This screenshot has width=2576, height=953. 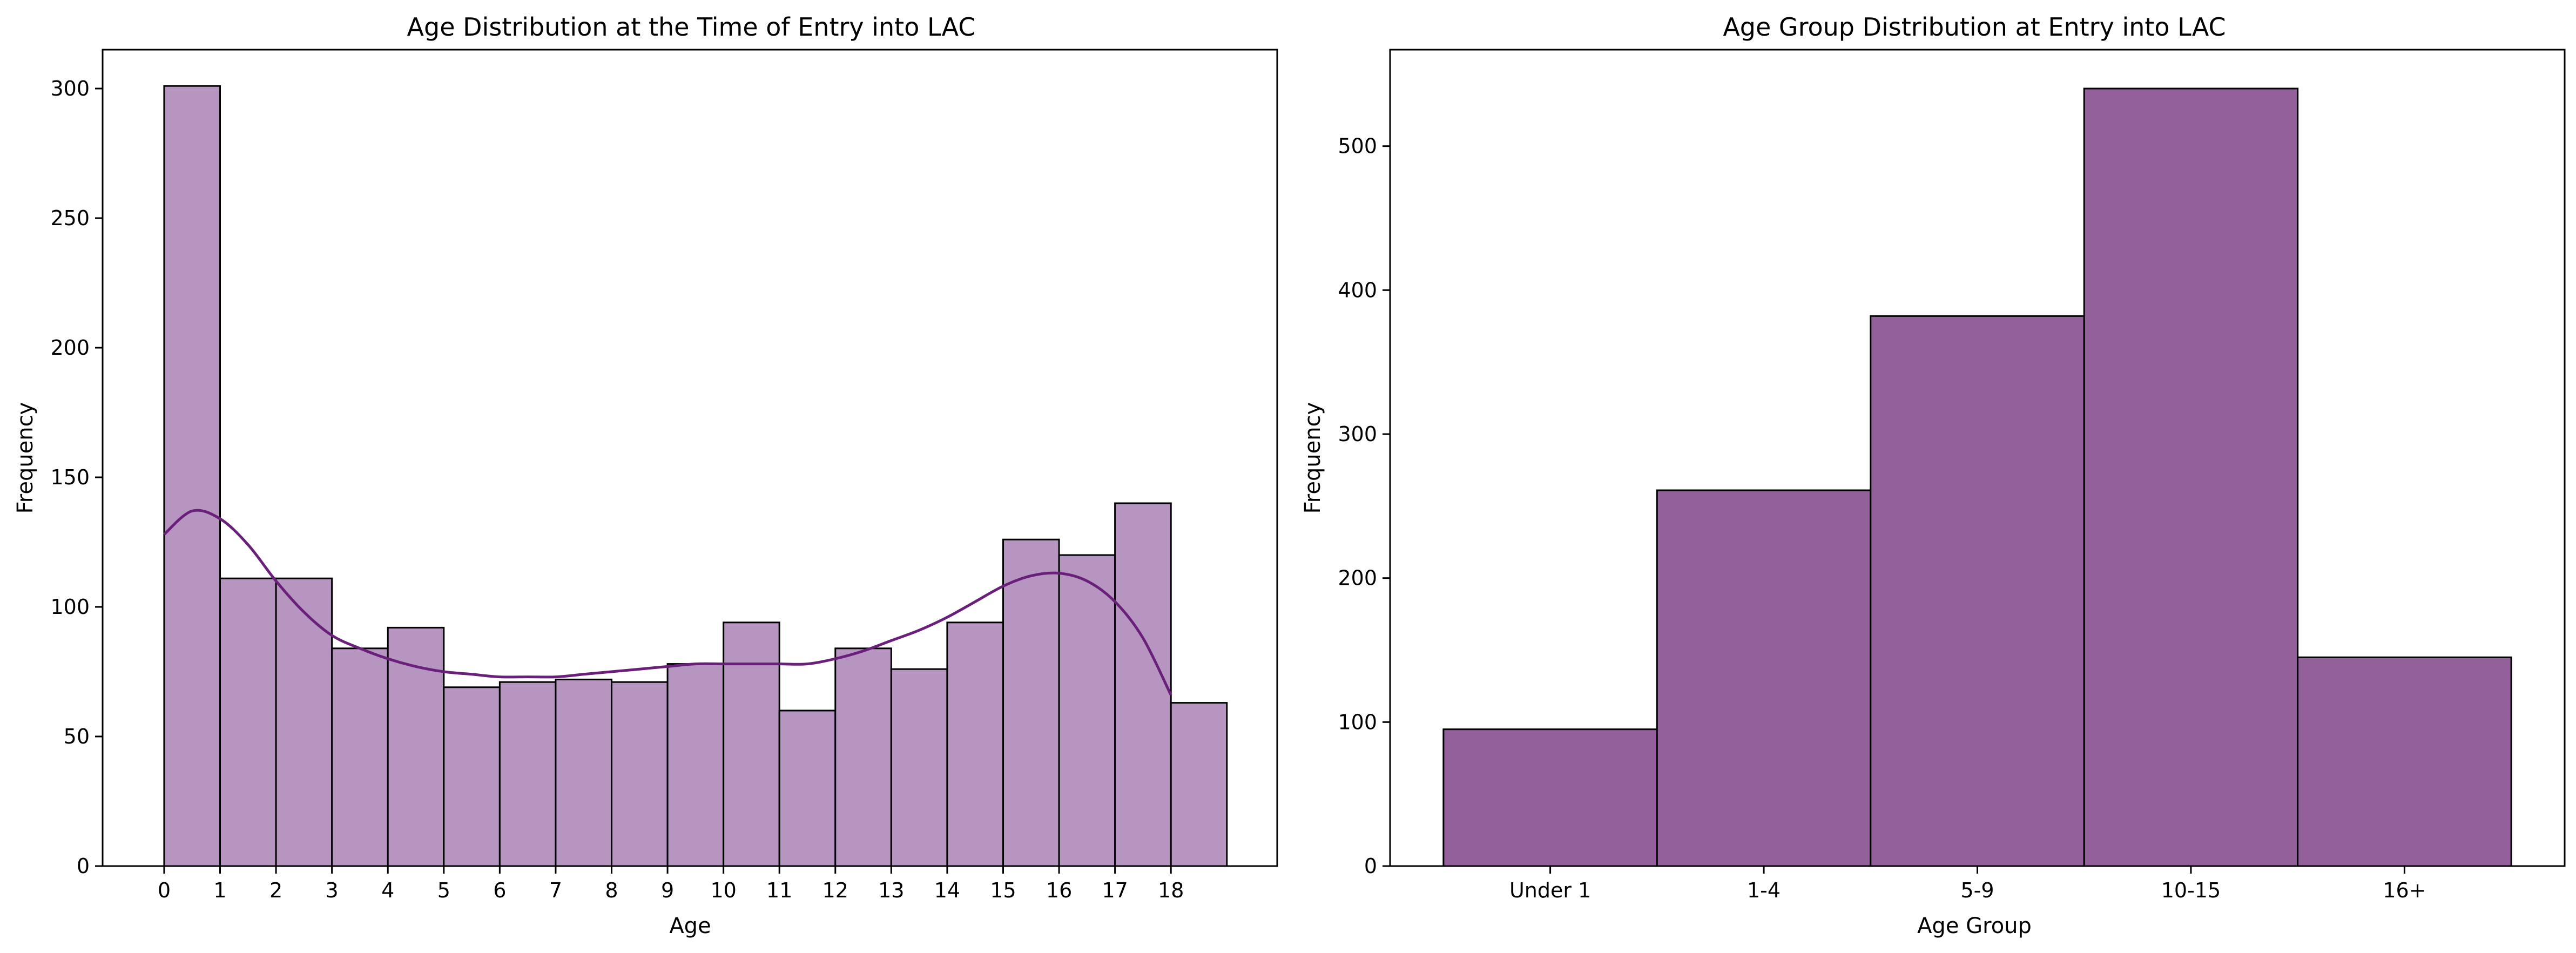 What do you see at coordinates (70, 477) in the screenshot?
I see `y-tick-label: 150` at bounding box center [70, 477].